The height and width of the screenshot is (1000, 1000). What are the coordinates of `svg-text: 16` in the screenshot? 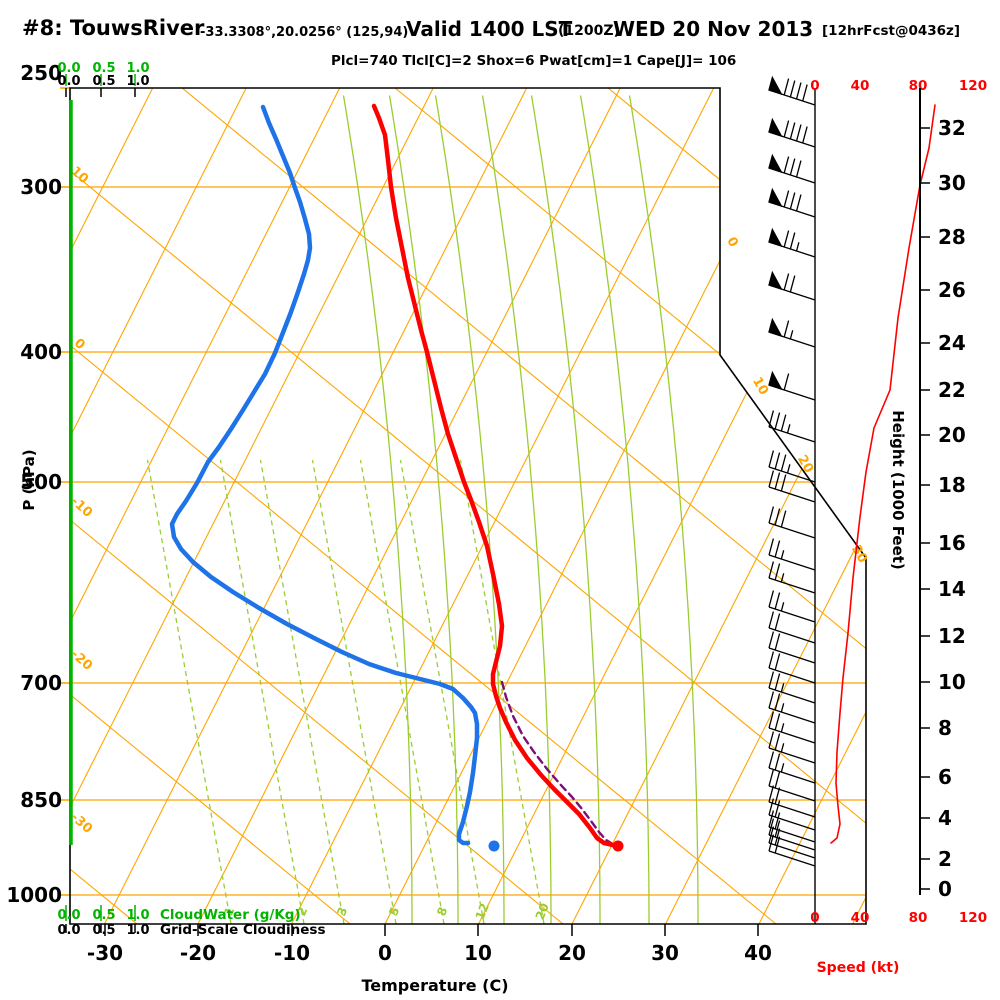 It's located at (952, 543).